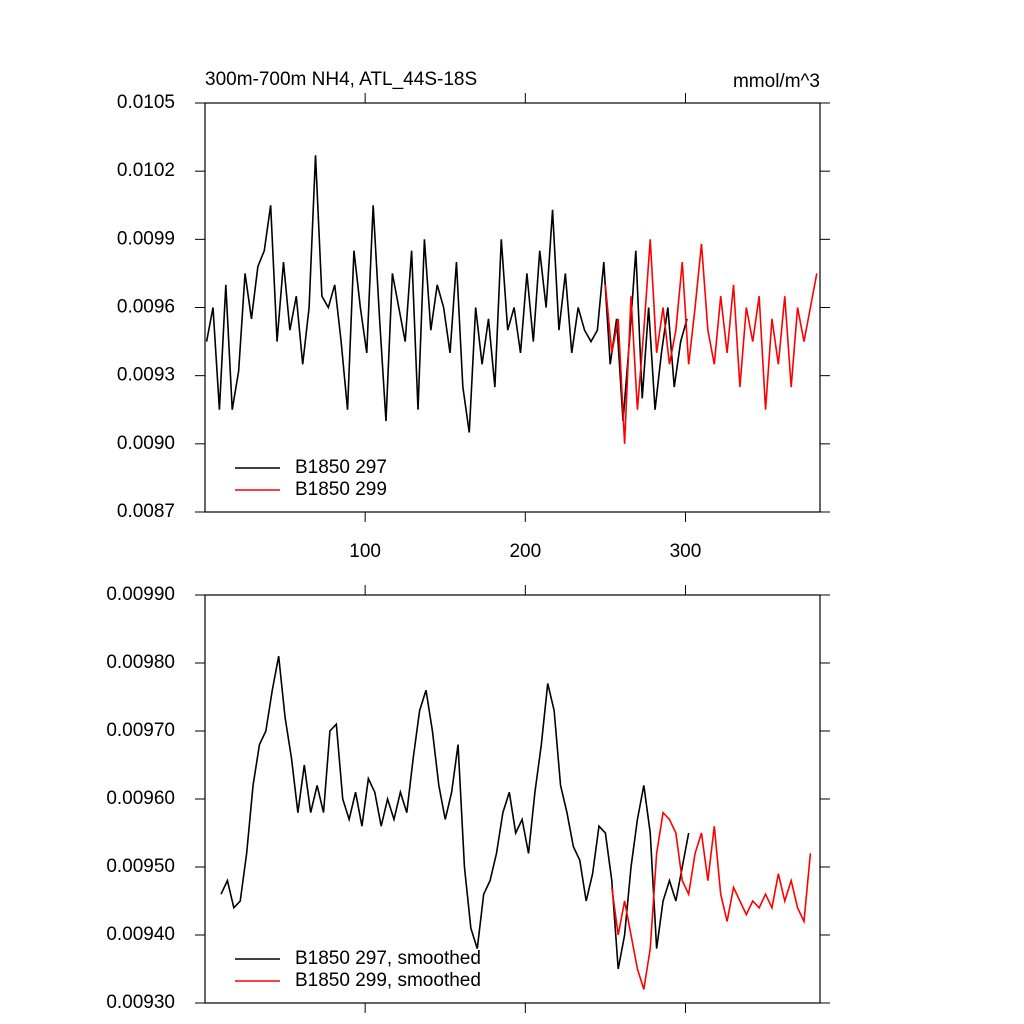  I want to click on legend-label: B1850 297, smoothed, so click(388, 958).